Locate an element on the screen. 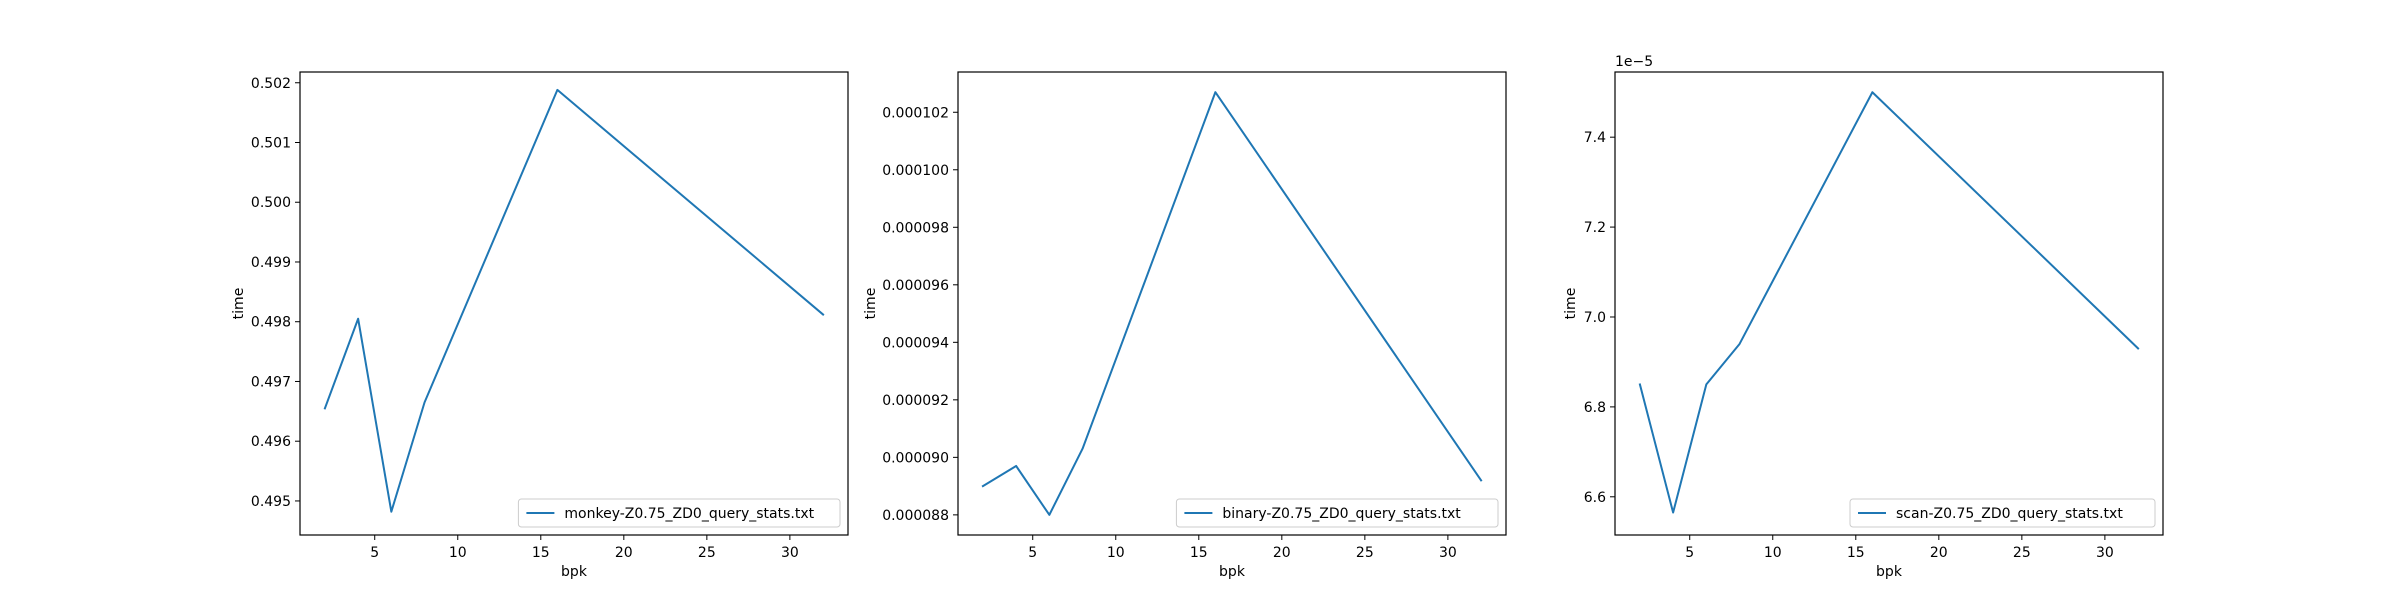 The height and width of the screenshot is (600, 2400). y-axis-label-3: time is located at coordinates (1571, 304).